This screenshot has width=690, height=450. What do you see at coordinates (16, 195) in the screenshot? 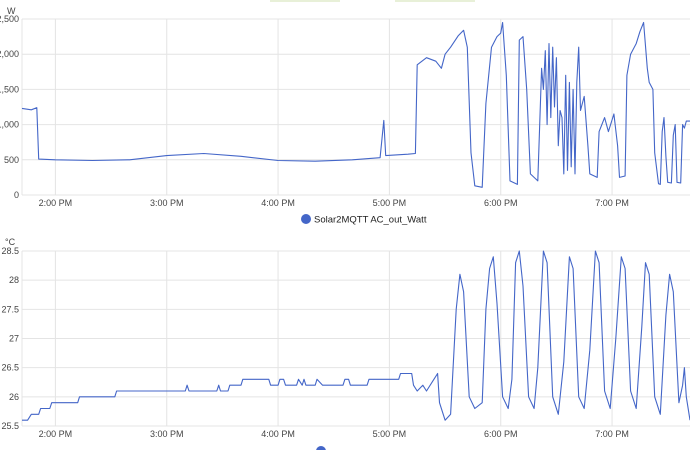
I see `y-tick-label: 0` at bounding box center [16, 195].